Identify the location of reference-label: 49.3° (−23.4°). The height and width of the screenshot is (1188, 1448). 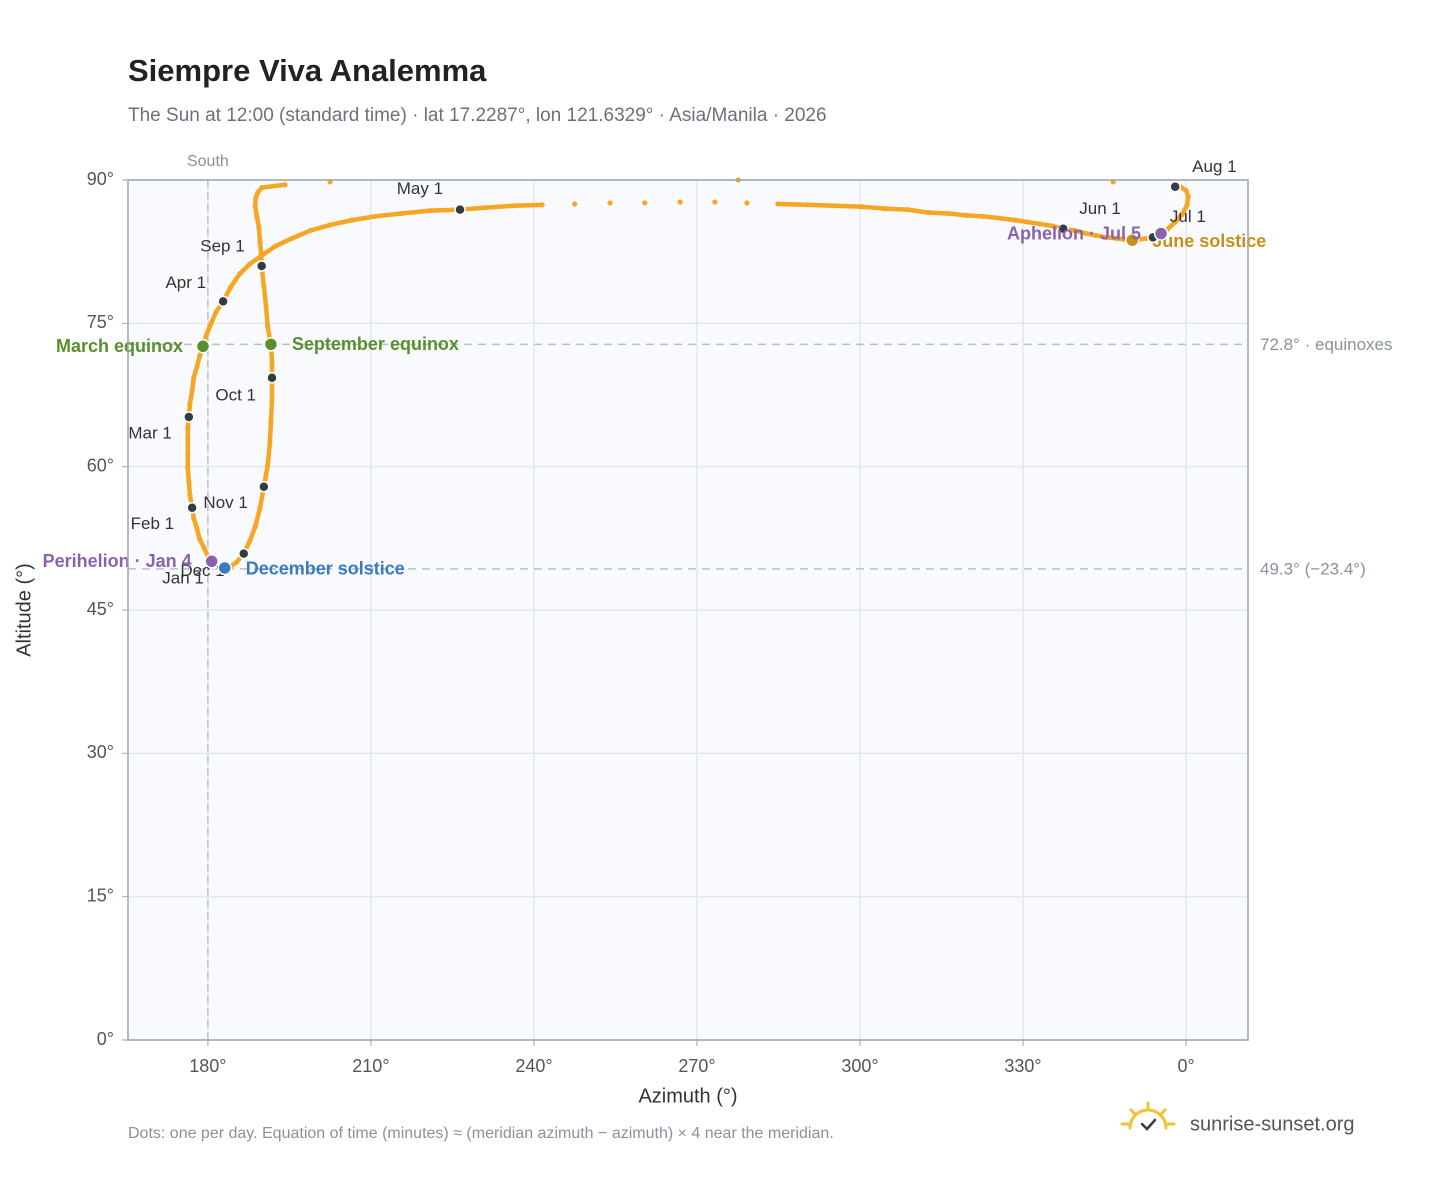
(1313, 568).